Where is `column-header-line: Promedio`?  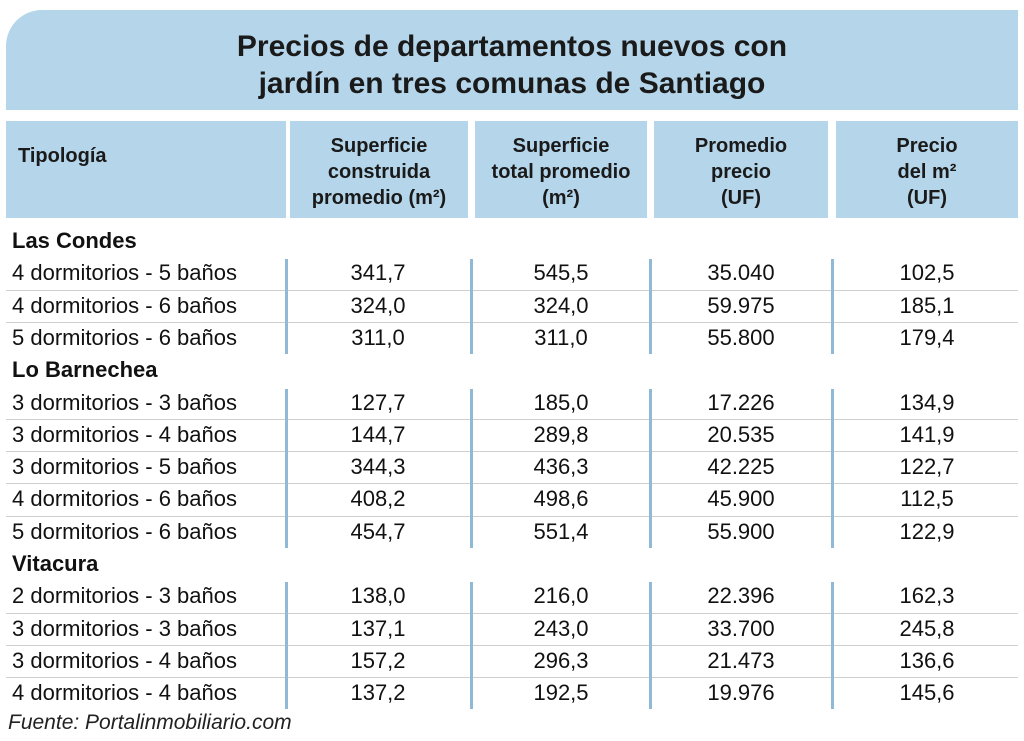
column-header-line: Promedio is located at coordinates (741, 146).